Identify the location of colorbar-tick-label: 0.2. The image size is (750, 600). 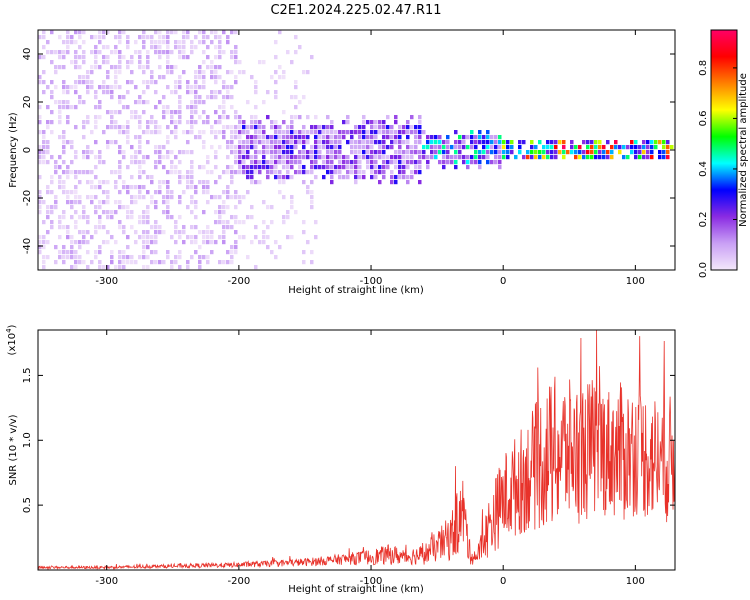
(703, 220).